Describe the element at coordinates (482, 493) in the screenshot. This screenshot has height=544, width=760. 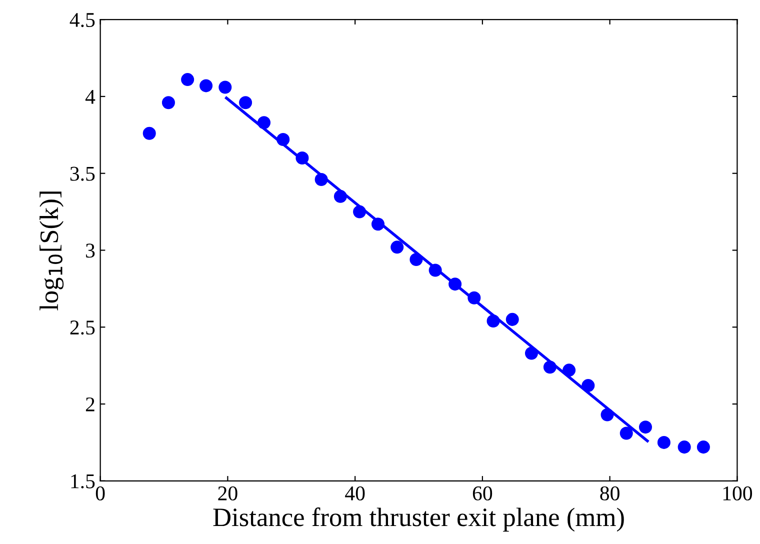
I see `x-tick-label: 60` at that location.